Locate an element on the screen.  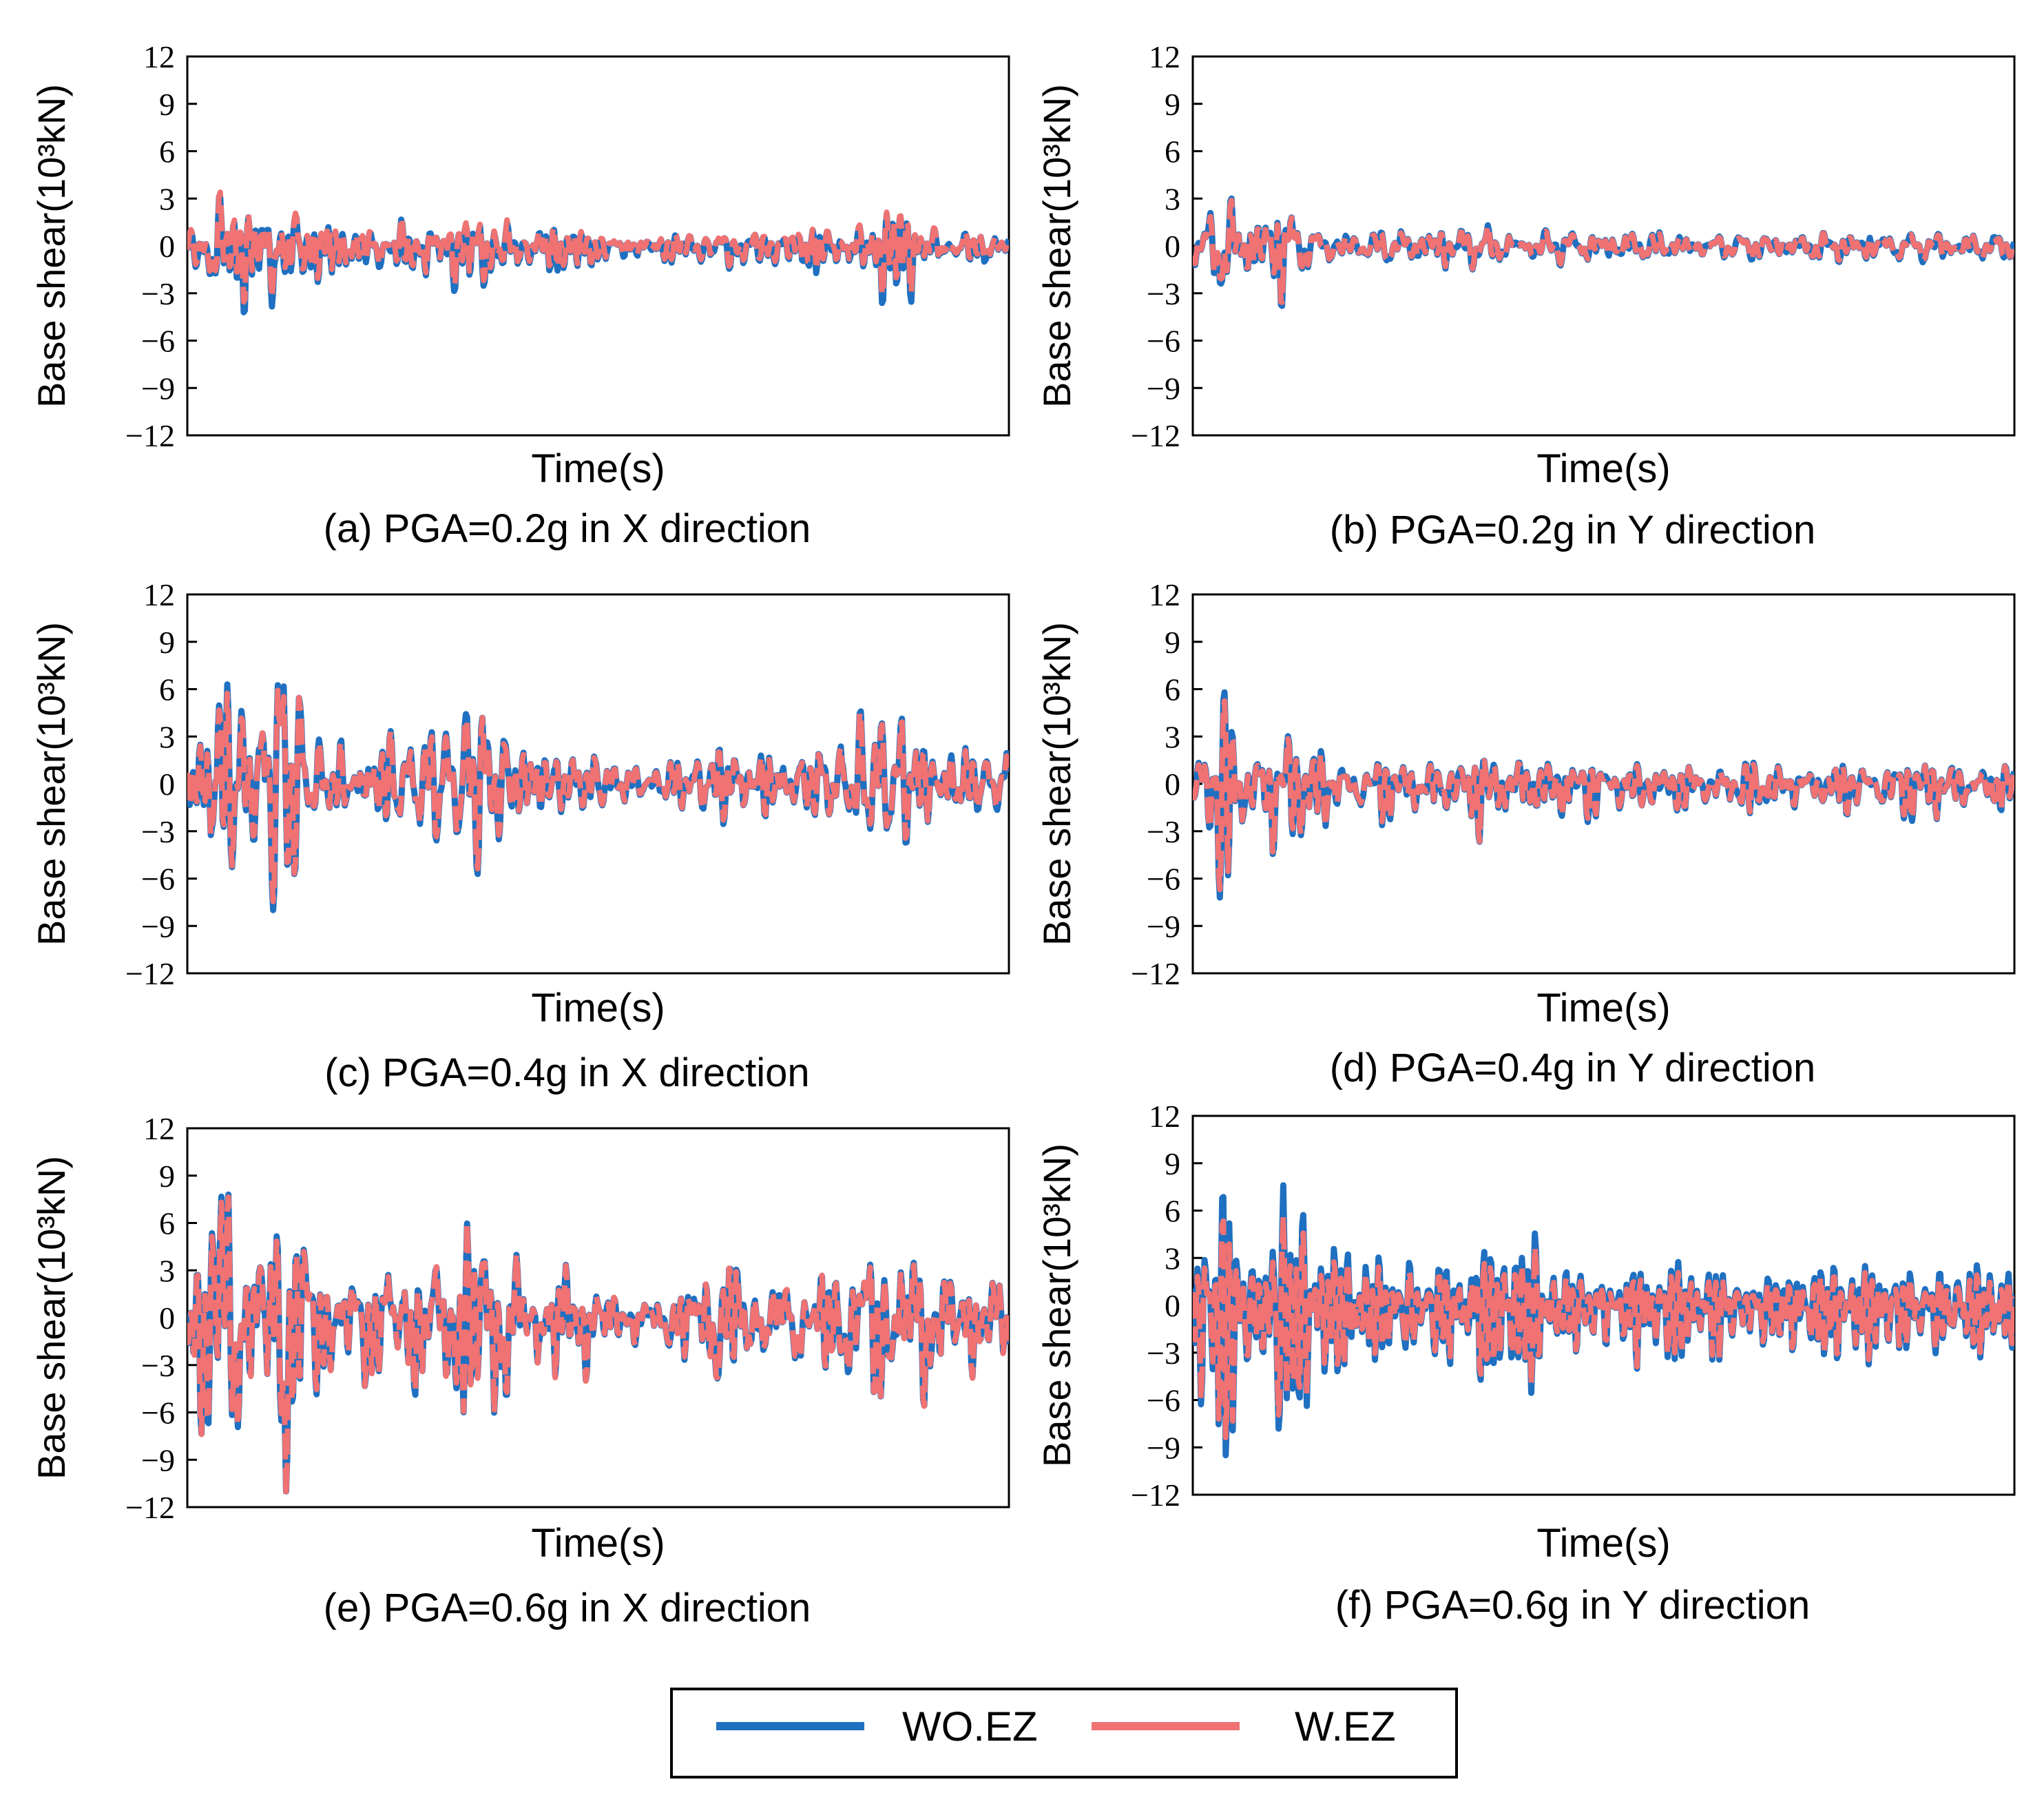
legend: WO.EZ W.EZ is located at coordinates (1064, 1733).